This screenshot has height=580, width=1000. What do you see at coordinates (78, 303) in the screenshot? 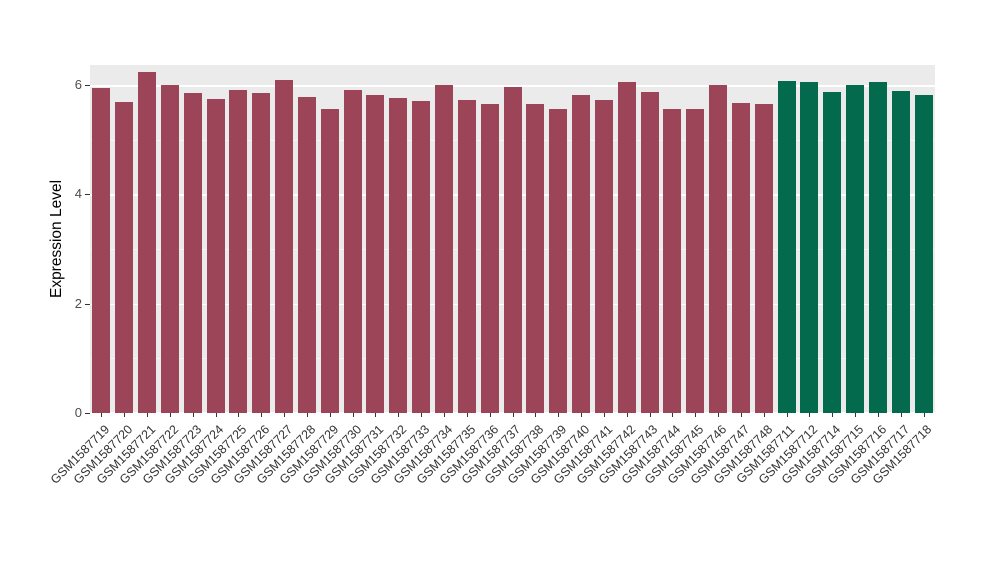
I see `y-tick-label: 2` at bounding box center [78, 303].